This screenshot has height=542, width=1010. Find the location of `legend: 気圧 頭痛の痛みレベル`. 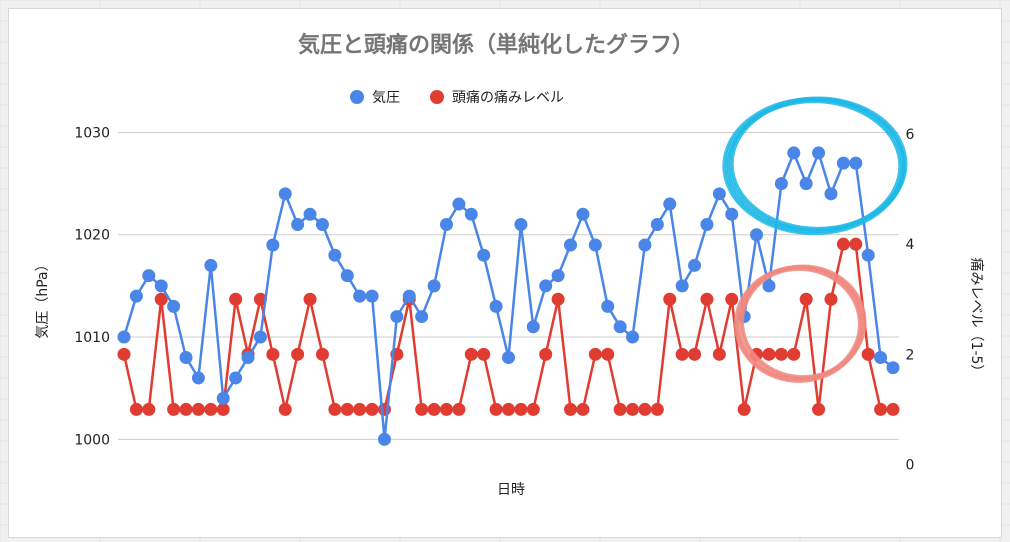

legend: 気圧 頭痛の痛みレベル is located at coordinates (457, 97).